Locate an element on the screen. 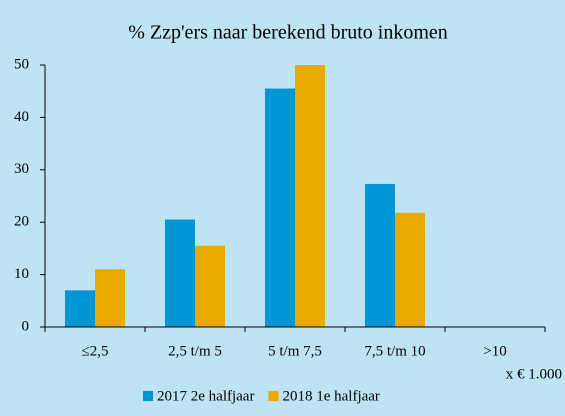 The image size is (565, 416). y-tick-label: 50 is located at coordinates (21, 64).